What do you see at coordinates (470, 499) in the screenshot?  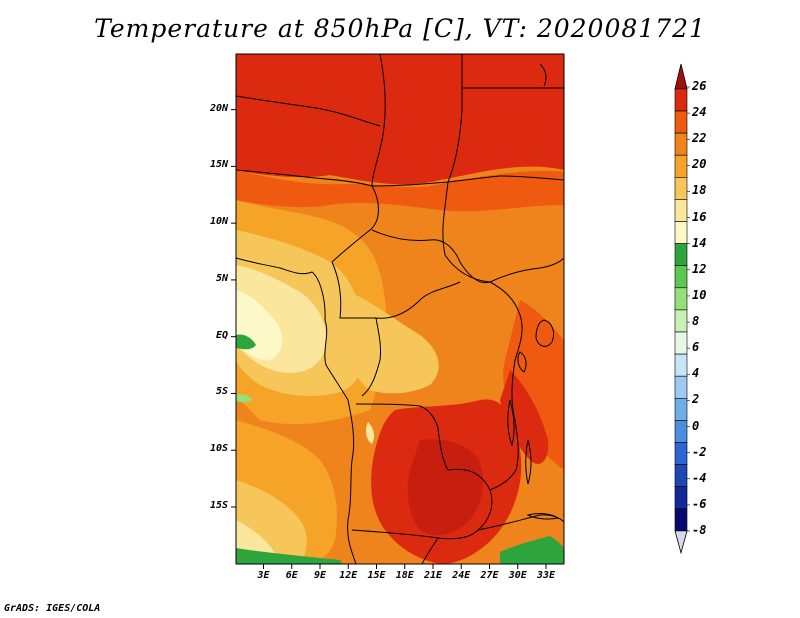 I see `border-zambia` at bounding box center [470, 499].